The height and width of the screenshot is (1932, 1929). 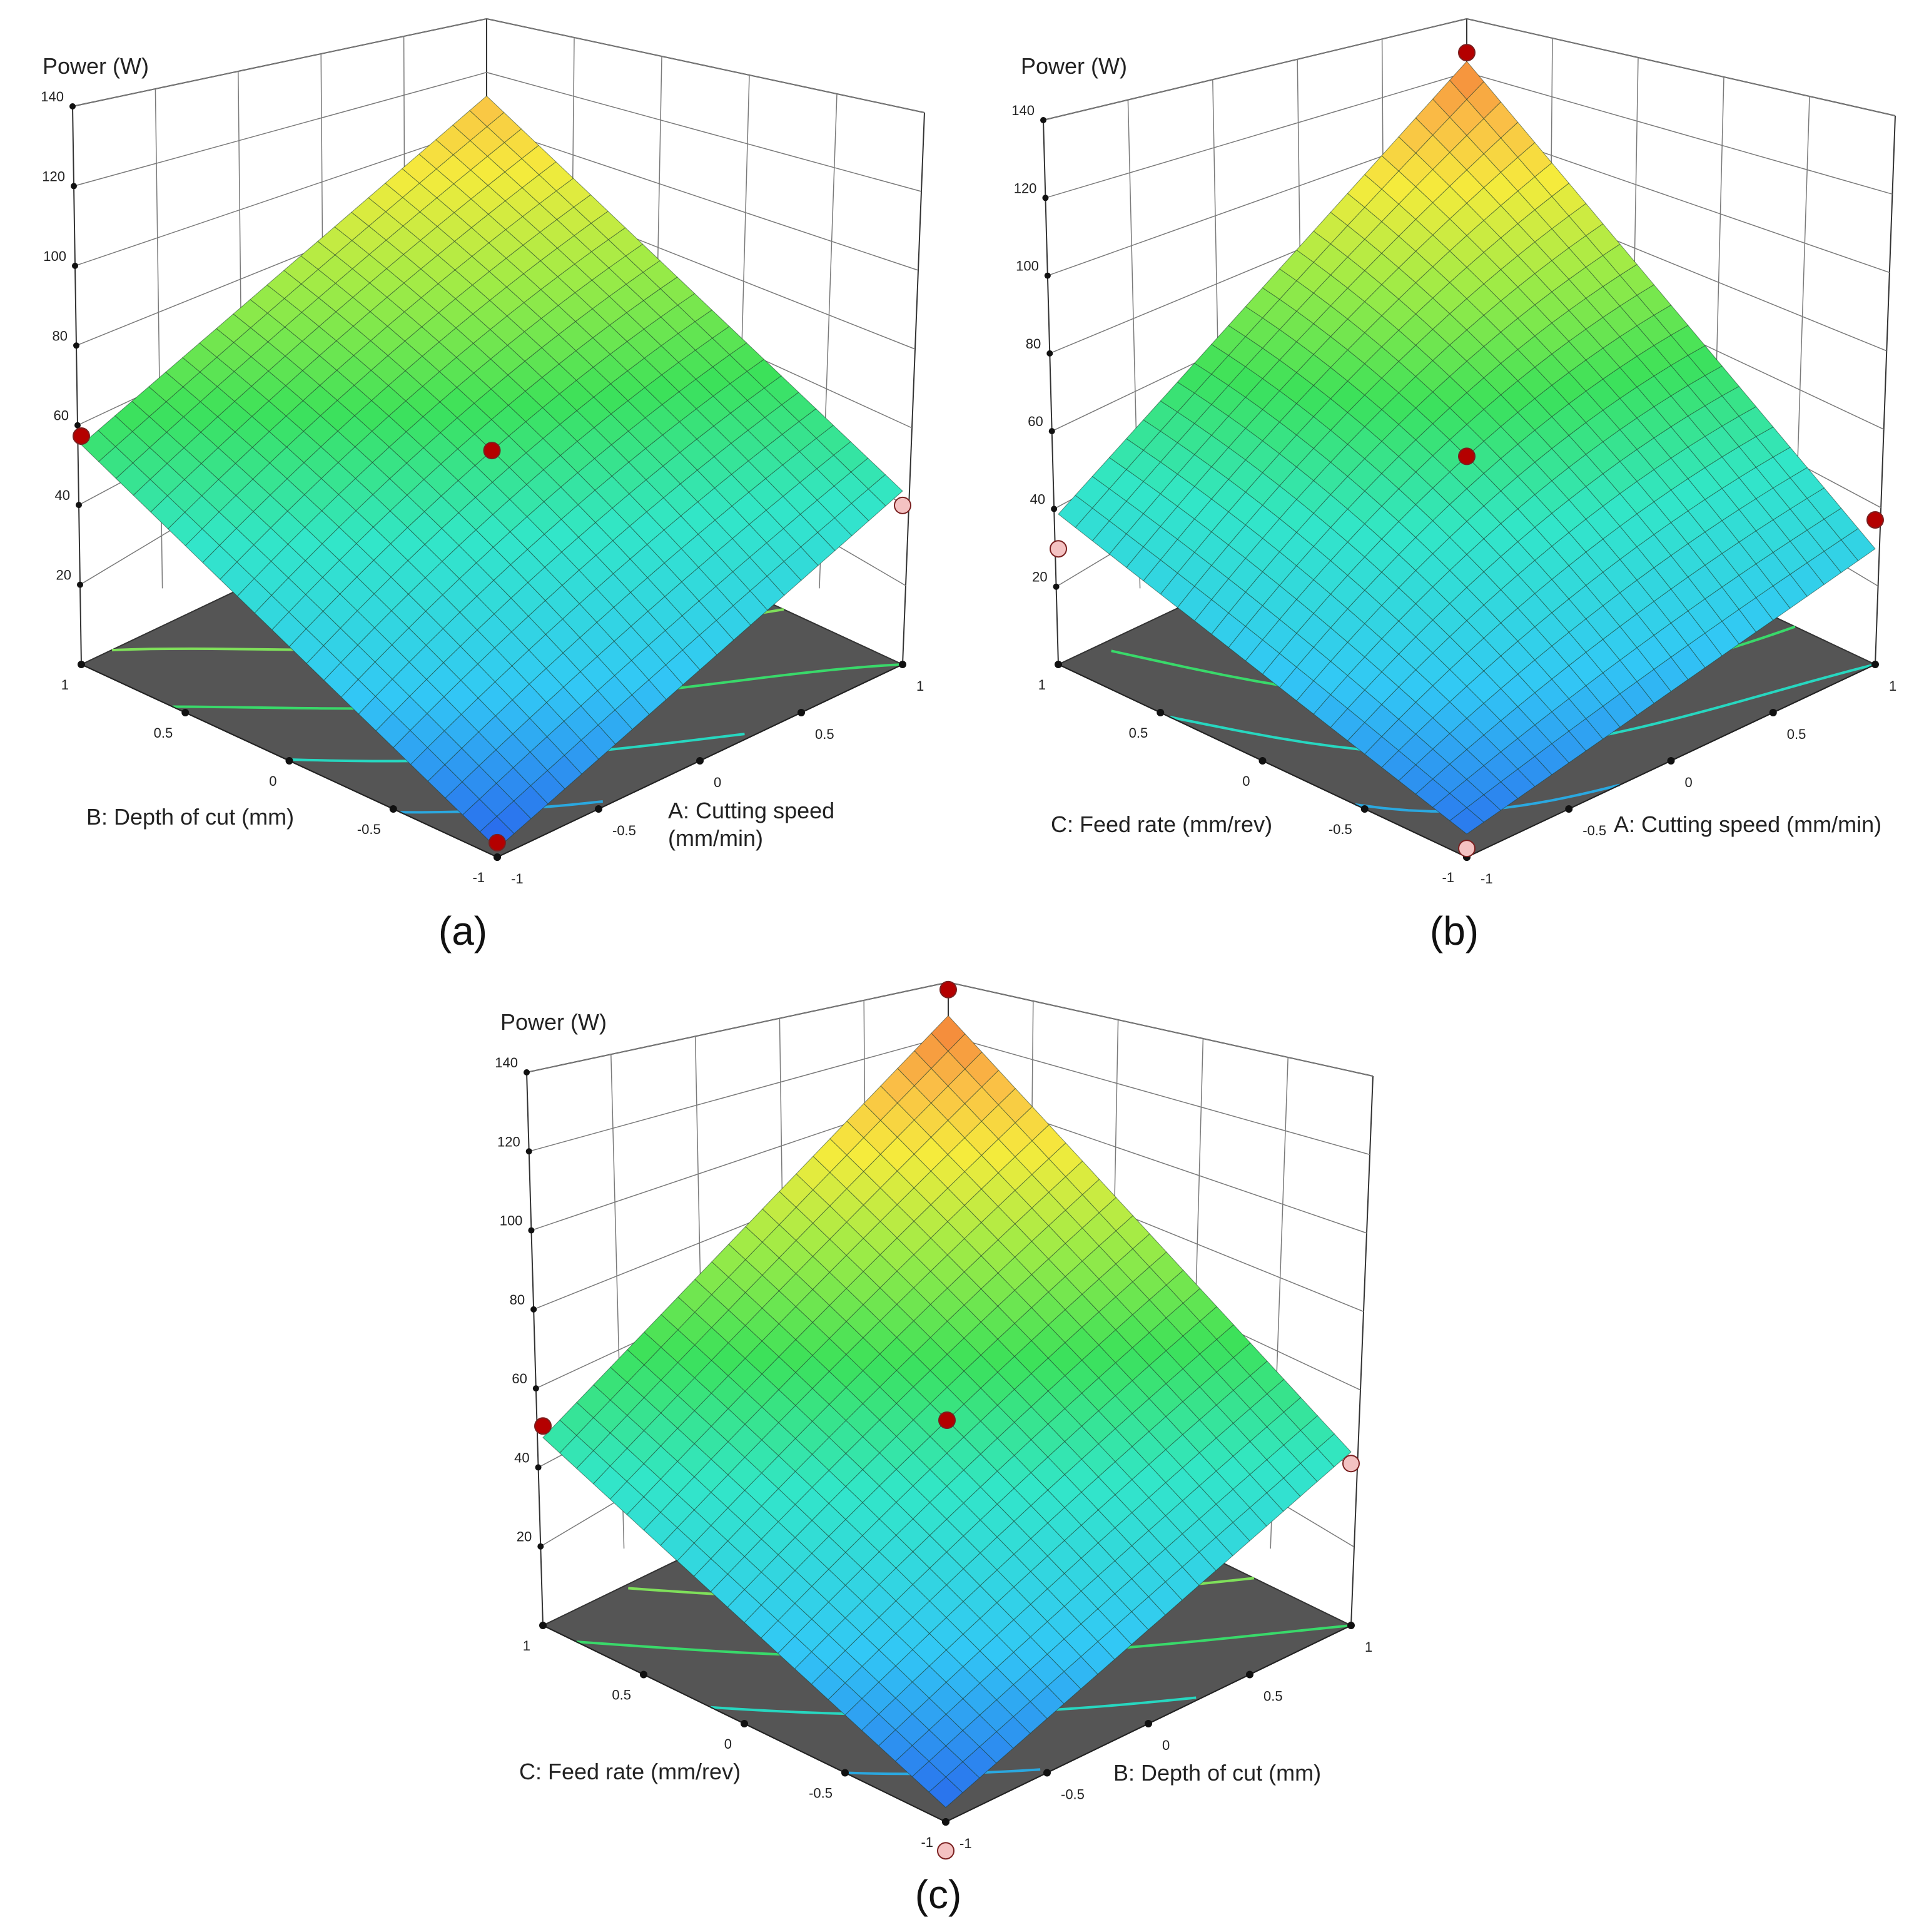 What do you see at coordinates (462, 930) in the screenshot?
I see `panel-label: (a)` at bounding box center [462, 930].